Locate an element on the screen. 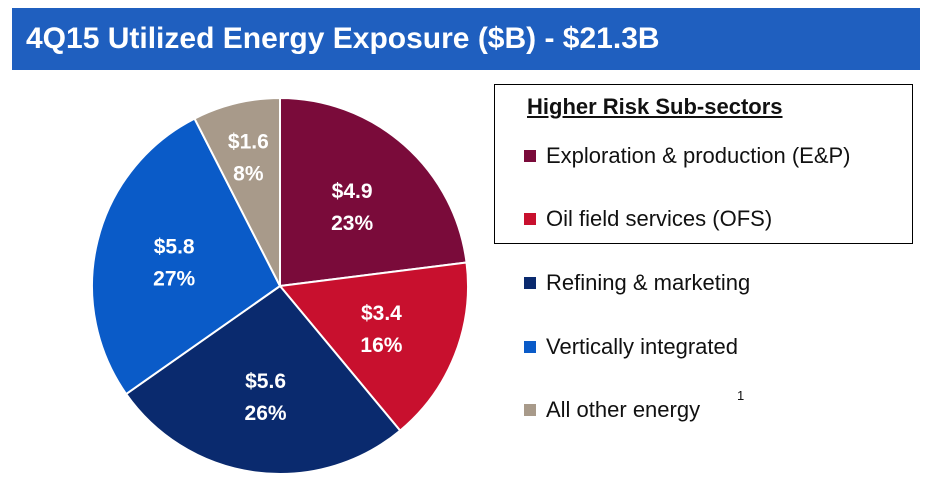  slice-value-label-0: $4.9 is located at coordinates (352, 191).